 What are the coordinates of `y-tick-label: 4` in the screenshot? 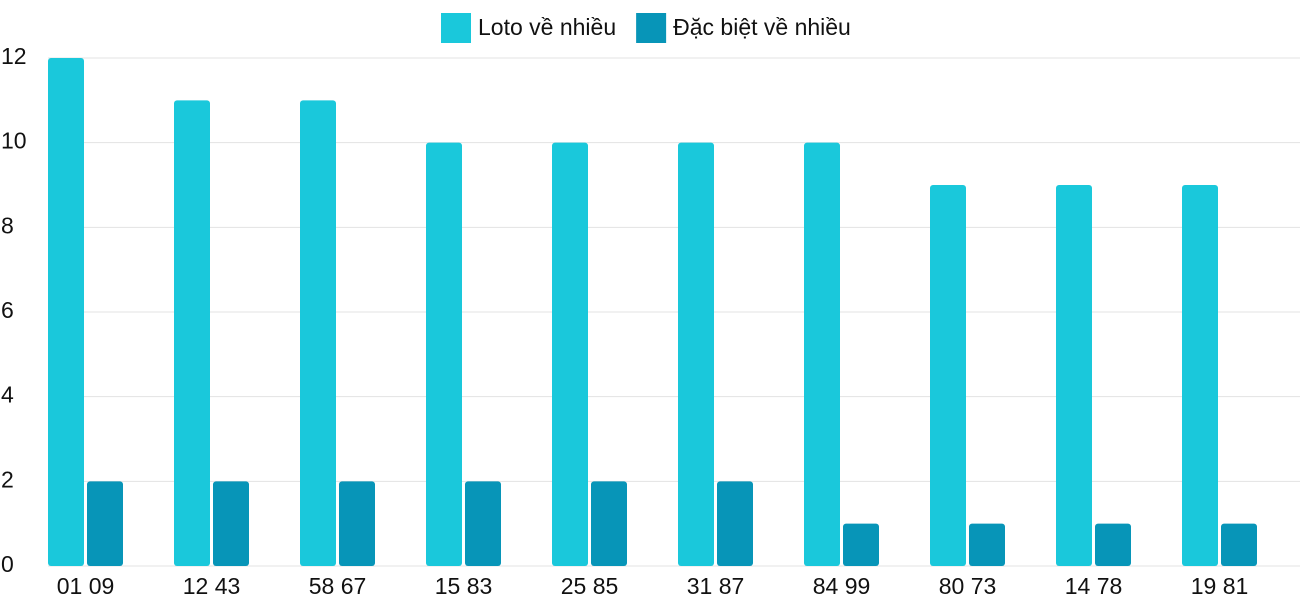 It's located at (7, 395).